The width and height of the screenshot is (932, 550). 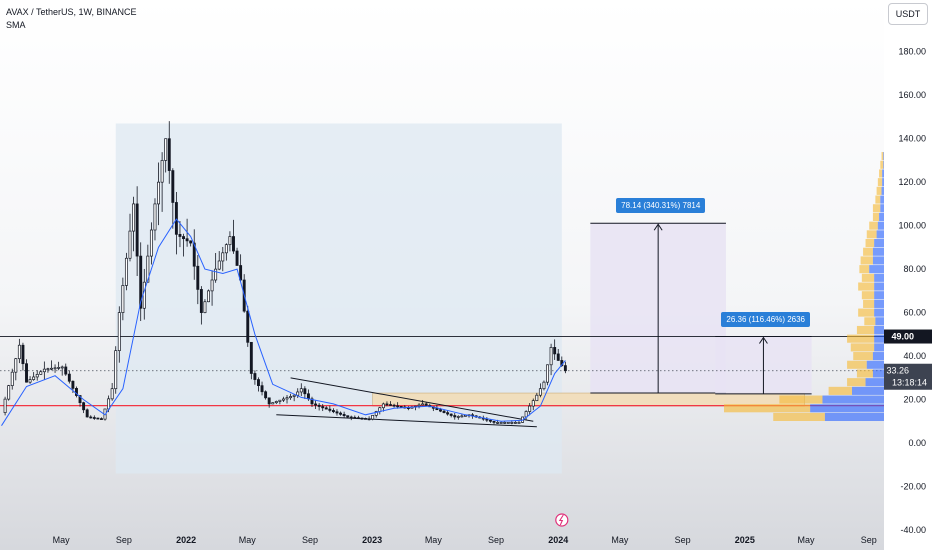 What do you see at coordinates (912, 139) in the screenshot?
I see `y-tick-label: 140.00` at bounding box center [912, 139].